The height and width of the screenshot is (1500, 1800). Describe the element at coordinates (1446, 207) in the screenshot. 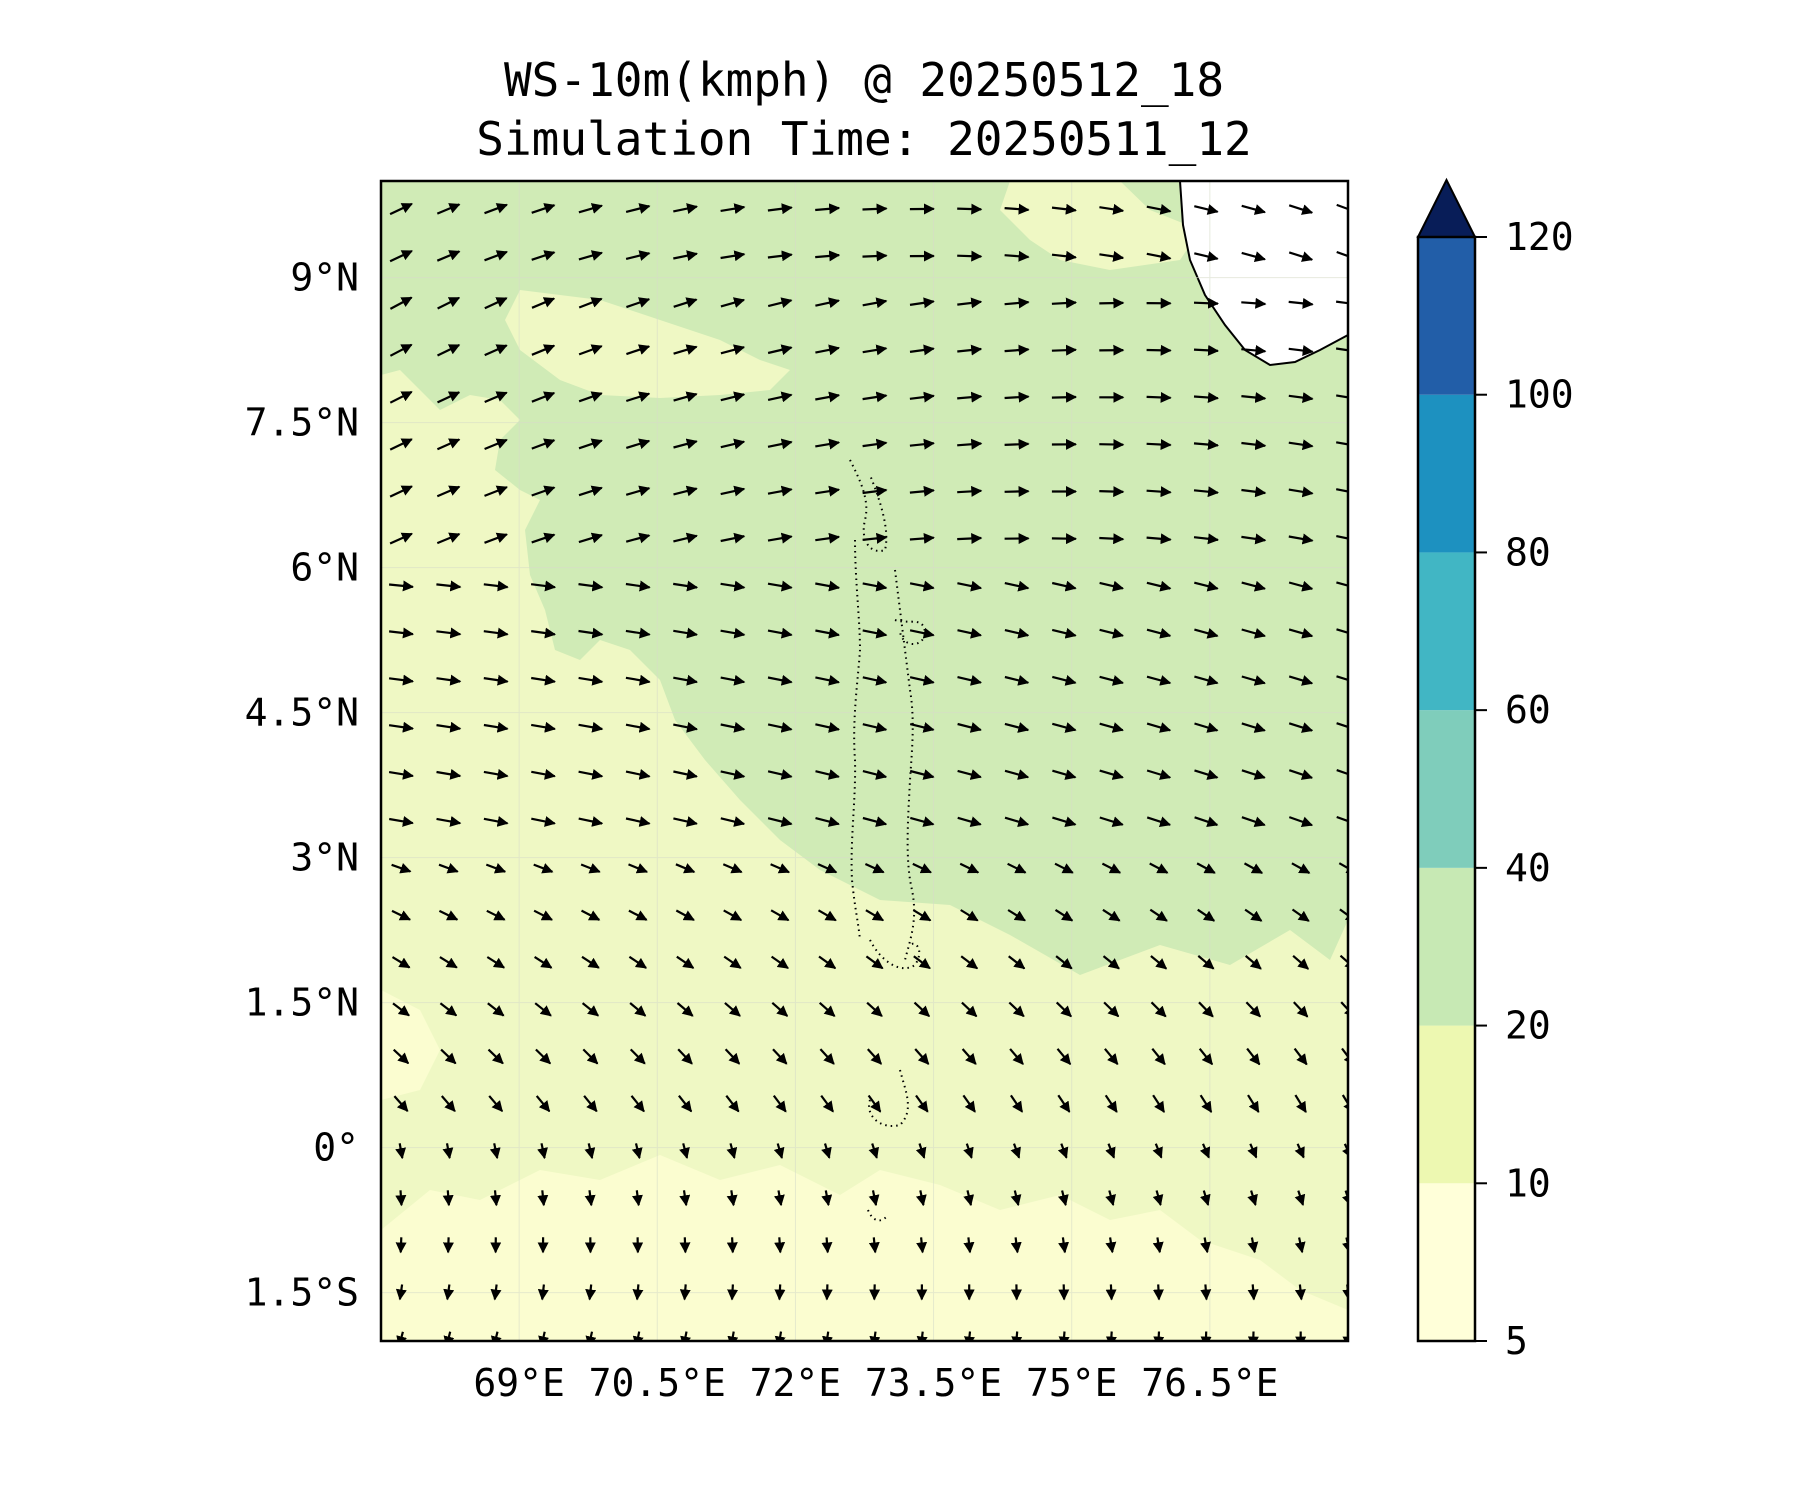

I see `colorbar-extend-arrow` at that location.